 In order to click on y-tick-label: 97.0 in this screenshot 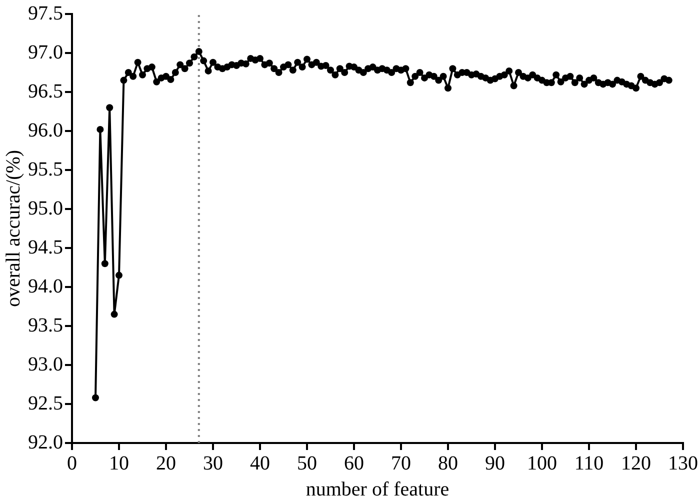, I will do `click(45, 52)`.